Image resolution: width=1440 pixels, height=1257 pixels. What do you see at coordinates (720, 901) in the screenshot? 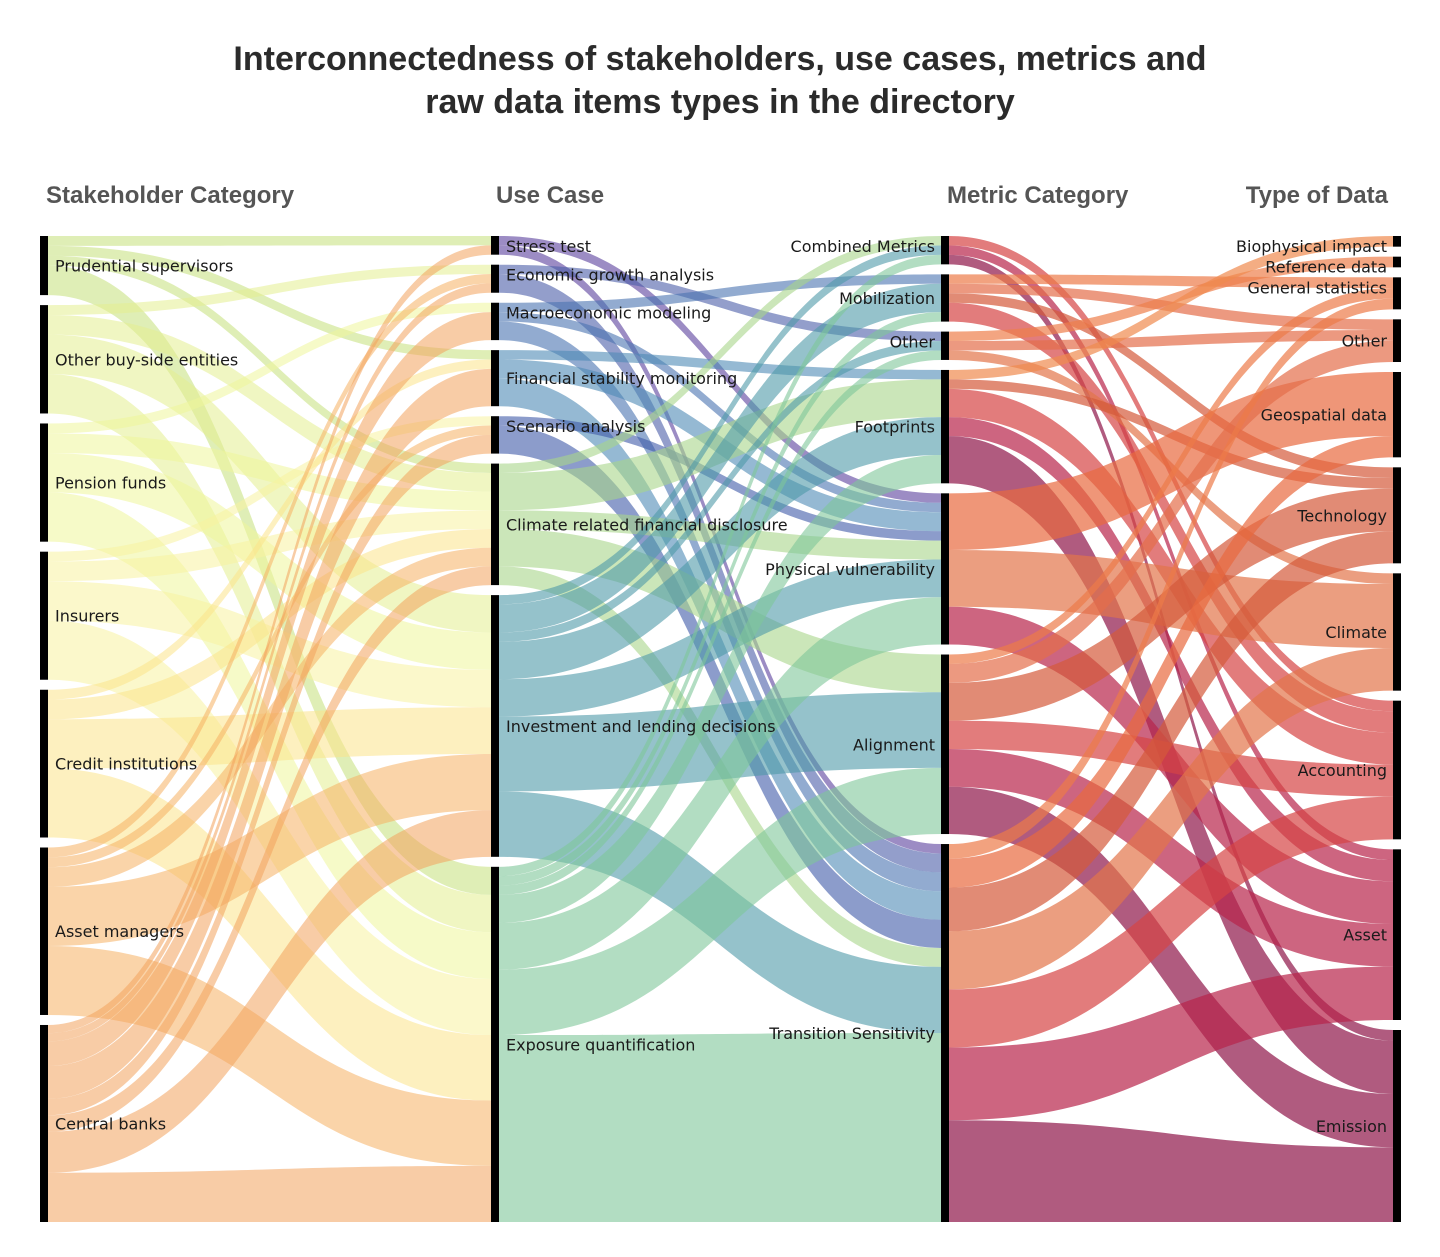
I see `link-exposure-quantification-to-alignment` at bounding box center [720, 901].